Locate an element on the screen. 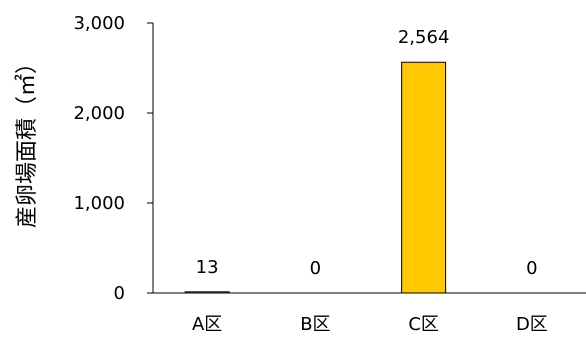 The image size is (586, 337). data-label: 13 is located at coordinates (207, 267).